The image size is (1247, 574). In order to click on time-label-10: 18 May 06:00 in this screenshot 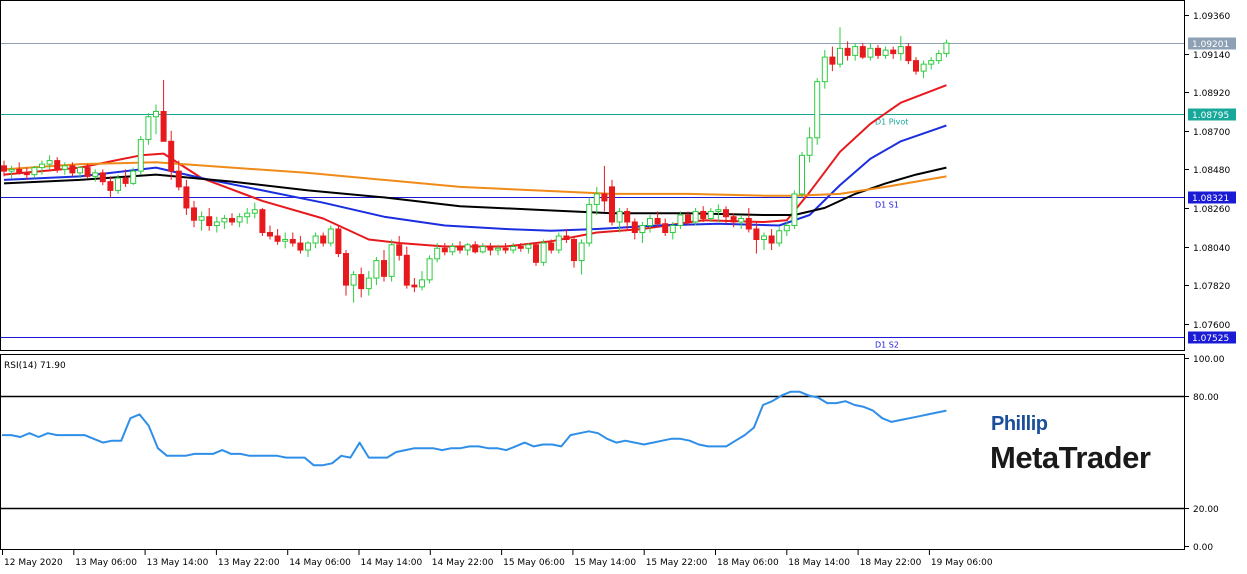, I will do `click(748, 563)`.